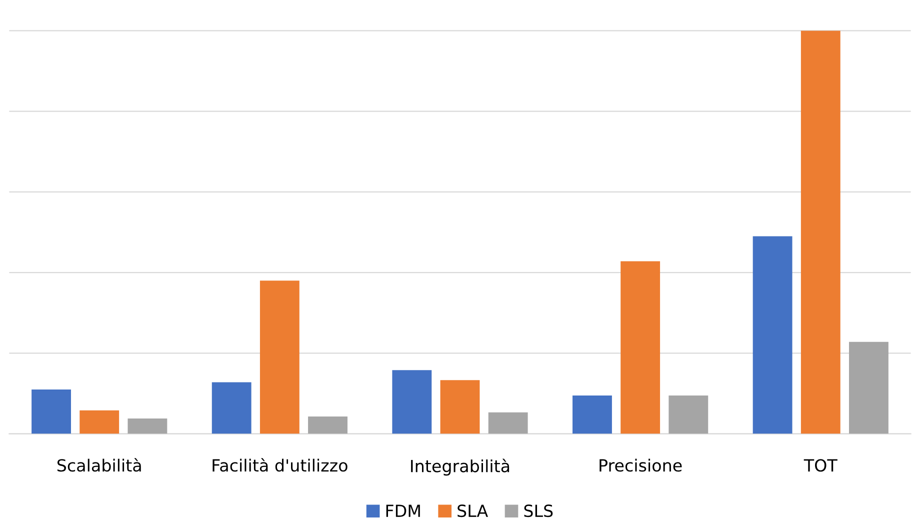 The height and width of the screenshot is (529, 920). What do you see at coordinates (538, 511) in the screenshot?
I see `legend-label: SLS` at bounding box center [538, 511].